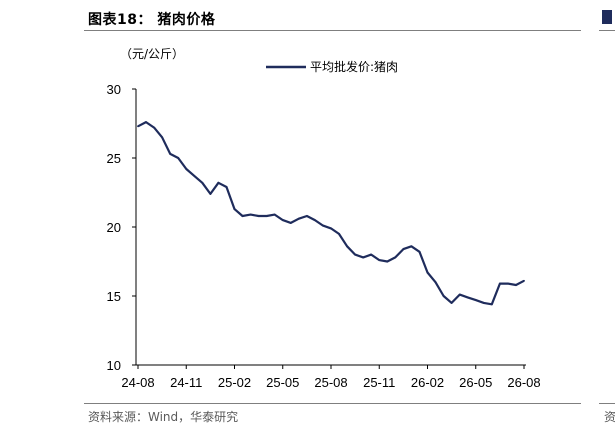  What do you see at coordinates (234, 382) in the screenshot?
I see `x-tick-label: 25-02` at bounding box center [234, 382].